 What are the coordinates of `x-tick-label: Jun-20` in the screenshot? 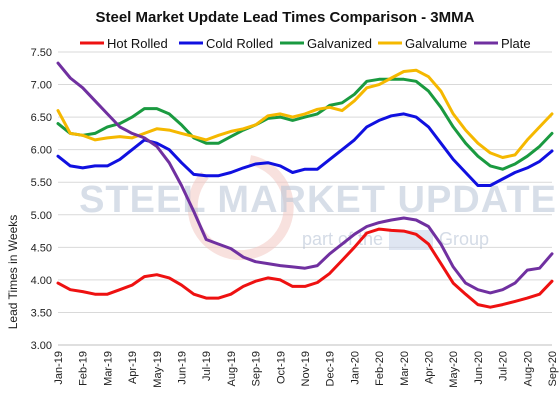 It's located at (479, 368).